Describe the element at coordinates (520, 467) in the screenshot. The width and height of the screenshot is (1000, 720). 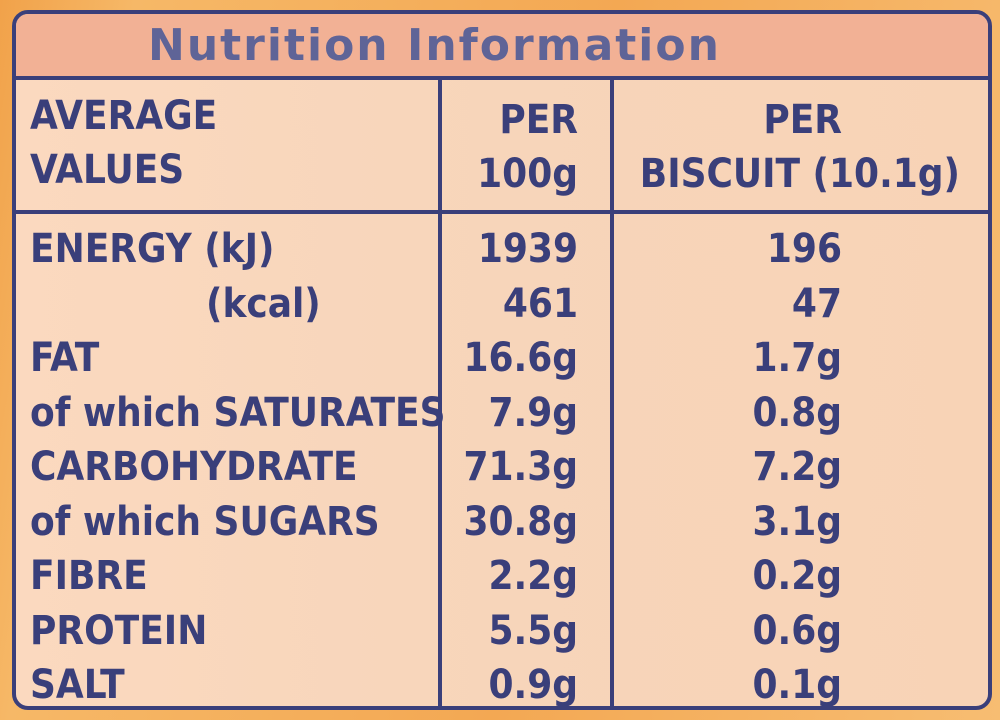
I see `value-per-100g: 71.3g` at that location.